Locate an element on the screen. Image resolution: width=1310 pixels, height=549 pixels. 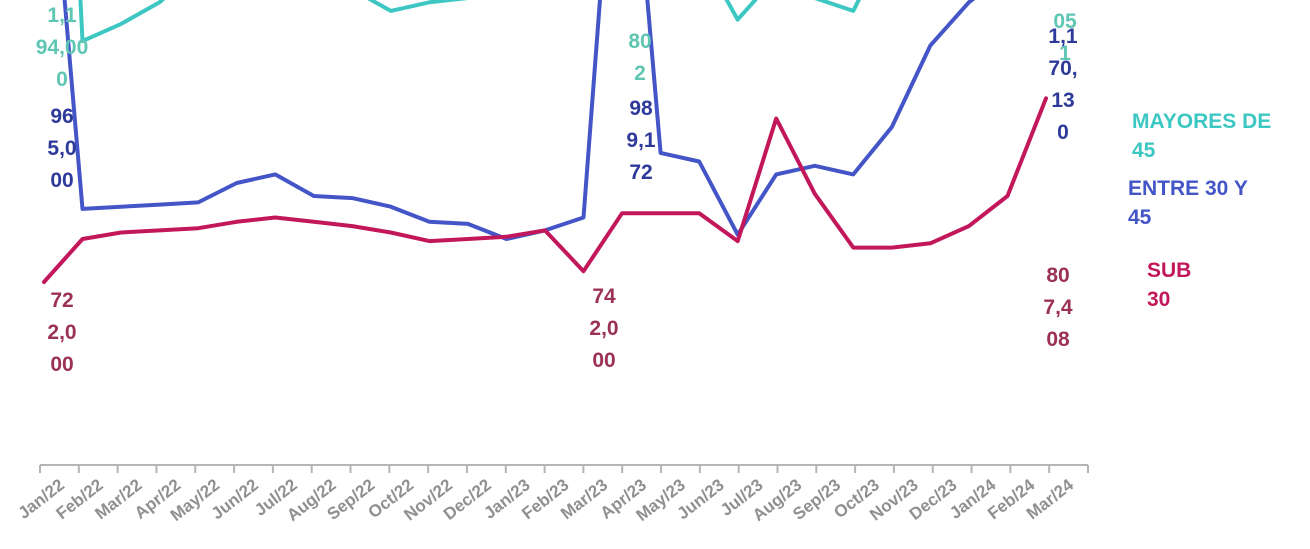
data-label: 98 9,1 72 is located at coordinates (641, 140).